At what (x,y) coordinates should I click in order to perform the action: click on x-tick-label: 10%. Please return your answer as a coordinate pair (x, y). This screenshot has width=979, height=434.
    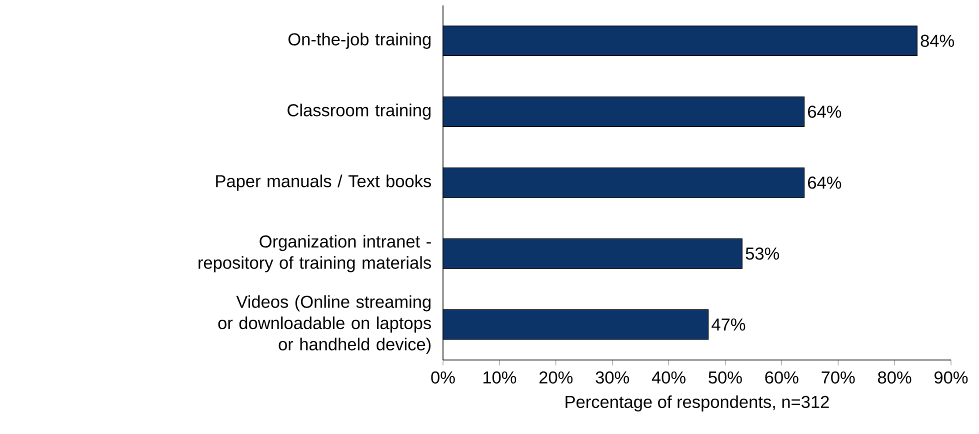
    Looking at the image, I should click on (499, 377).